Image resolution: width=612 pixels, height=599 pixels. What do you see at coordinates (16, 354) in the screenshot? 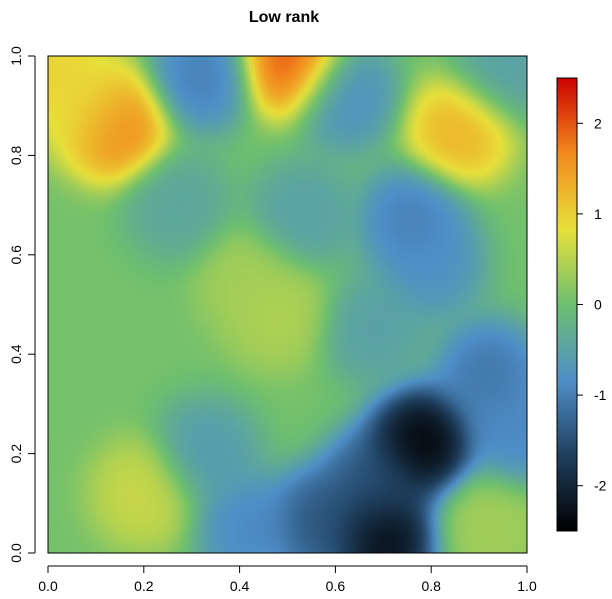
I see `y-tick-label: 0.4` at bounding box center [16, 354].